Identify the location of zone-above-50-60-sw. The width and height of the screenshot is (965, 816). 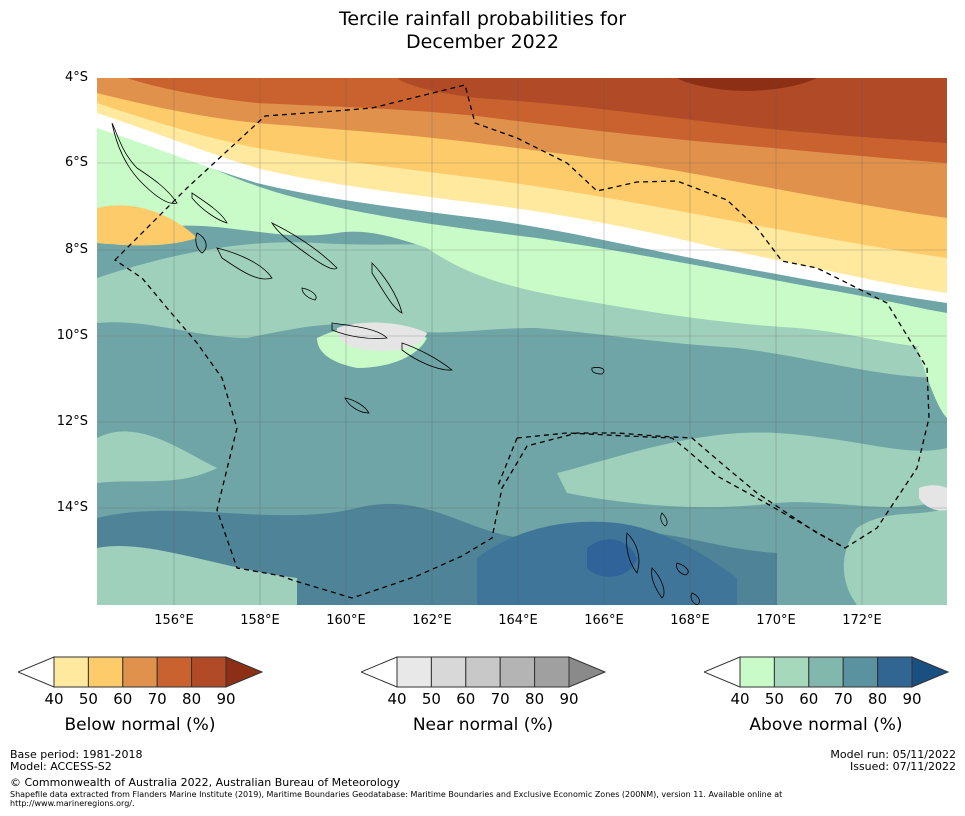
(197, 575).